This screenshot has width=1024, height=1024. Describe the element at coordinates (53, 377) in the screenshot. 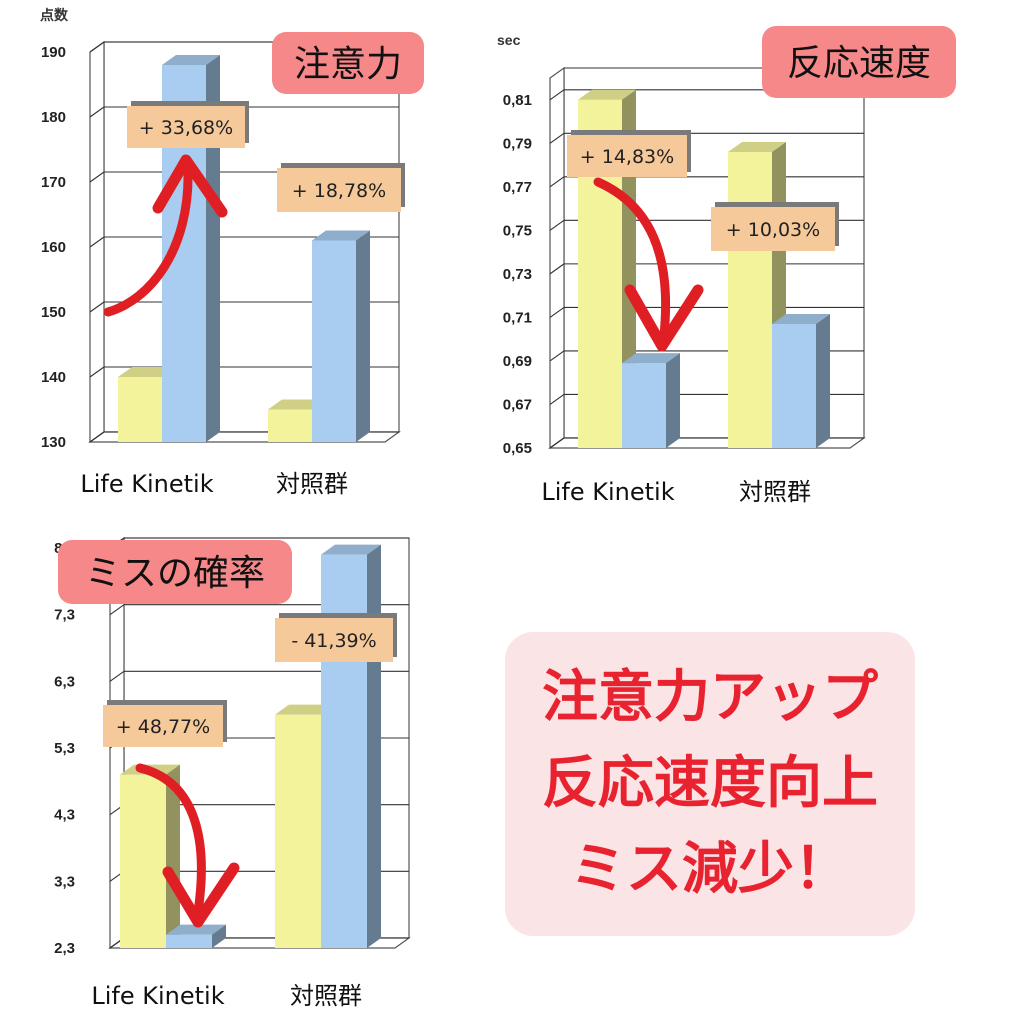

I see `y-tick-label: 140` at that location.